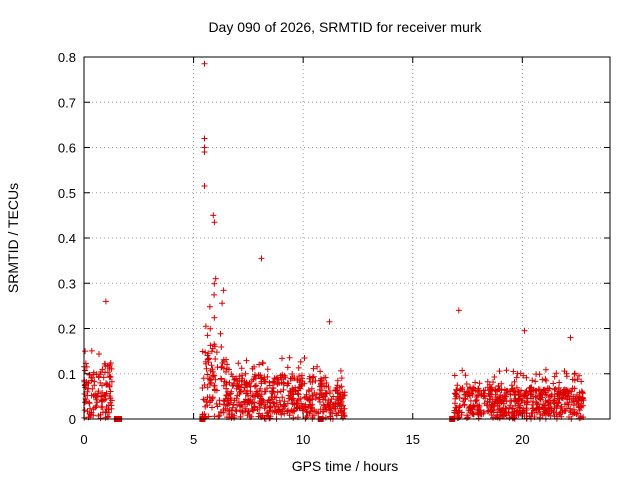 The width and height of the screenshot is (640, 485). Describe the element at coordinates (345, 466) in the screenshot. I see `x-axis-label: GPS time / hours` at that location.